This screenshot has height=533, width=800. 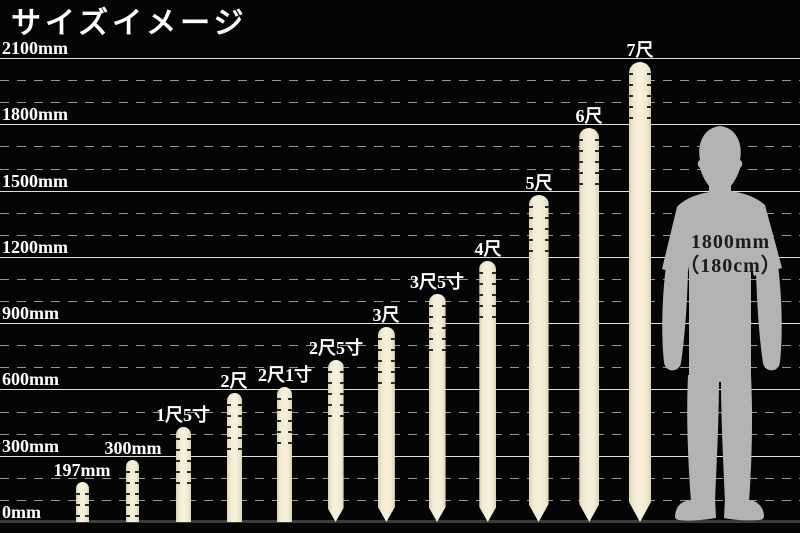 What do you see at coordinates (35, 247) in the screenshot?
I see `y-axis-label: 1200mm` at bounding box center [35, 247].